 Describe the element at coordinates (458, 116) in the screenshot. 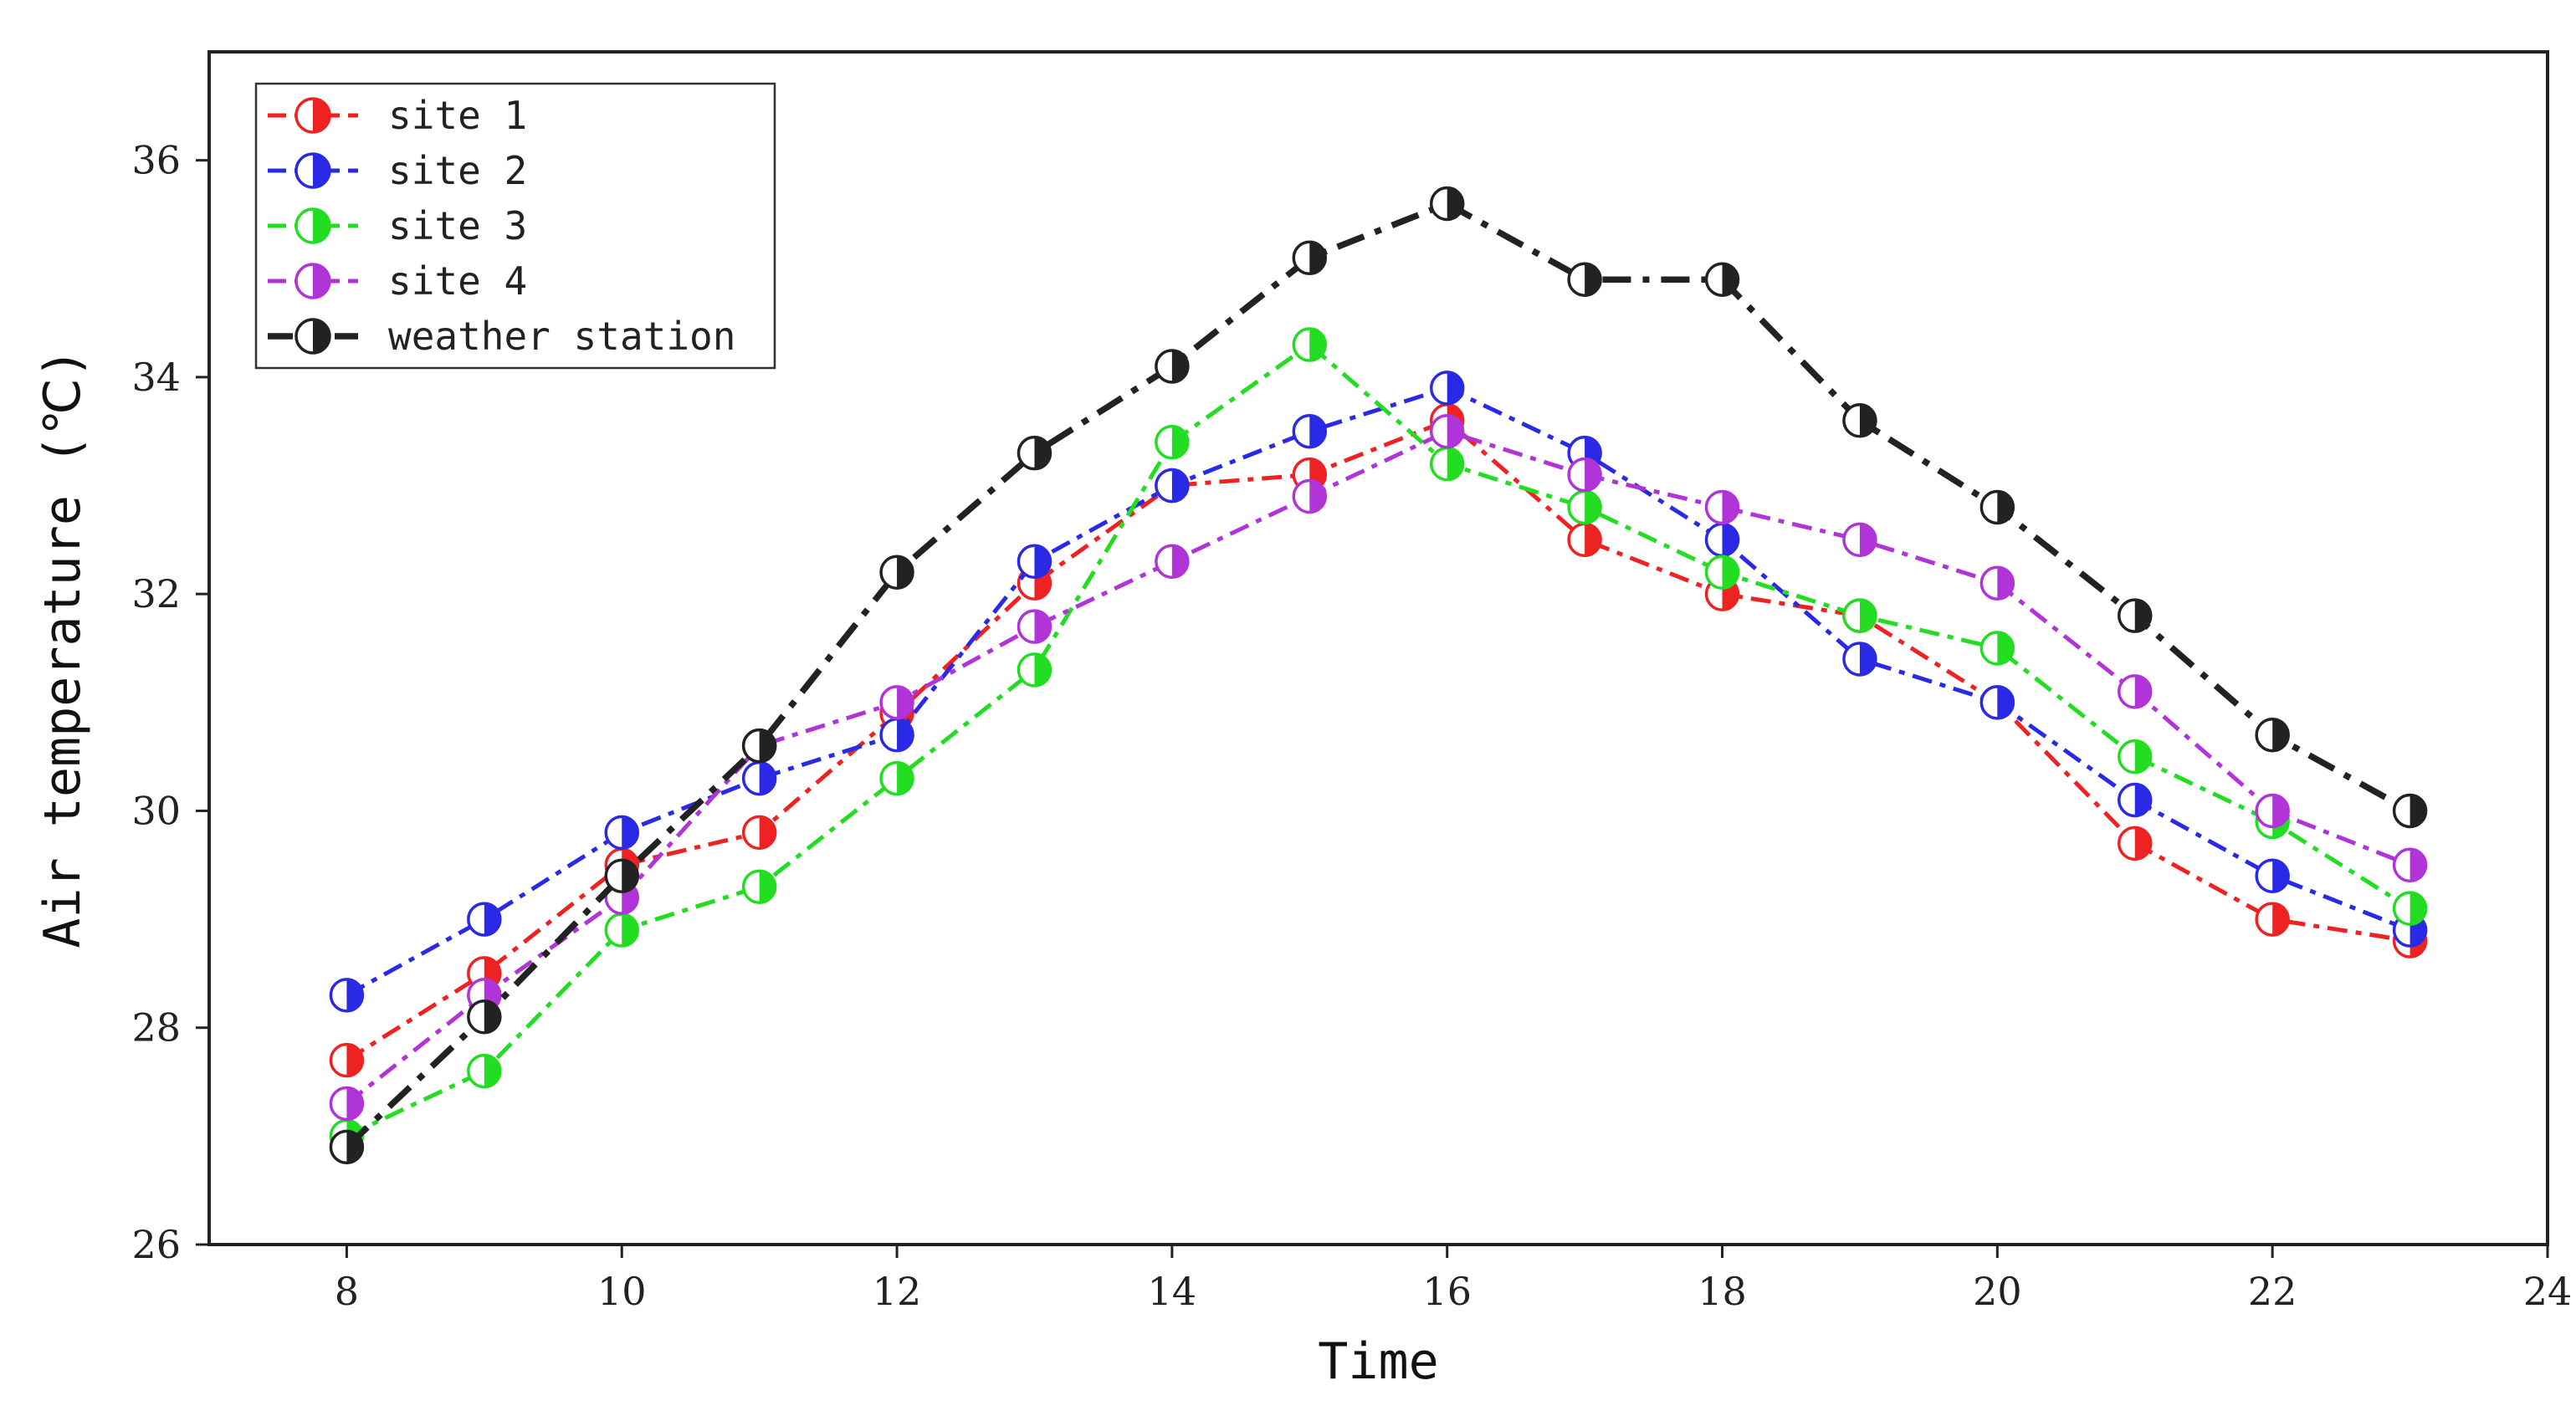

I see `legend-label: site 1` at that location.